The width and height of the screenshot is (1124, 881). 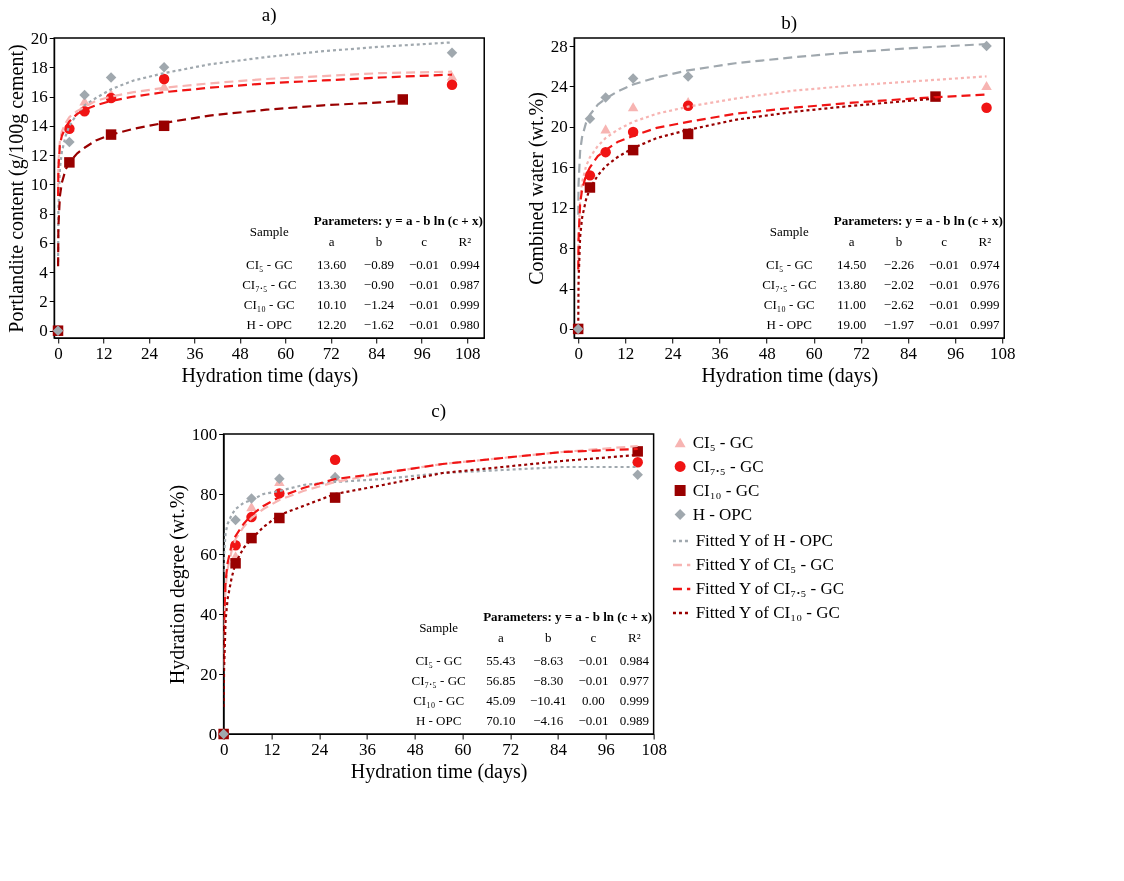 I want to click on y-tick-label: 8, so click(x=43, y=214).